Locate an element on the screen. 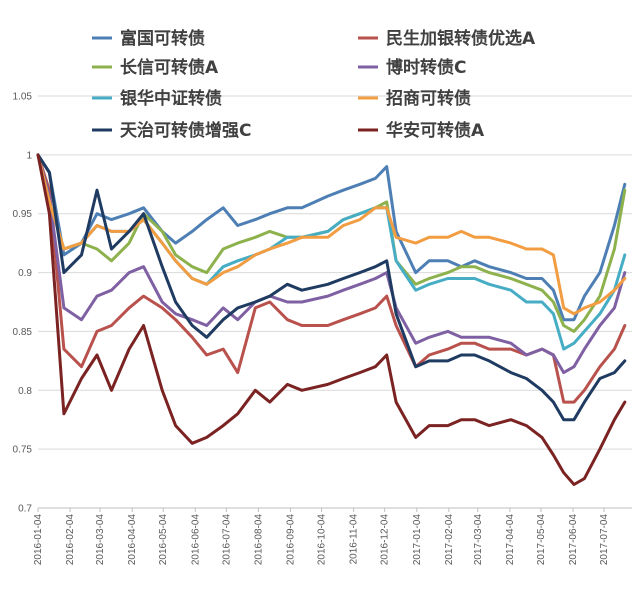 The width and height of the screenshot is (640, 589). legend-item: 富国可转债 is located at coordinates (148, 38).